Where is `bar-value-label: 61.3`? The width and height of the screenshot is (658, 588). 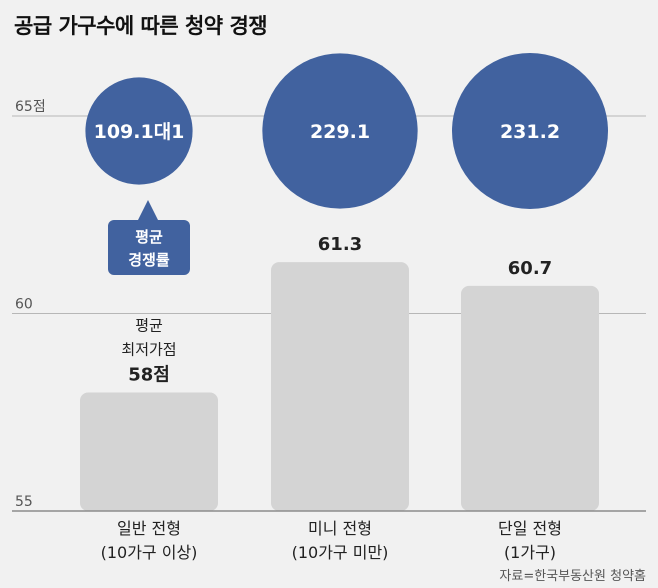 bar-value-label: 61.3 is located at coordinates (340, 244).